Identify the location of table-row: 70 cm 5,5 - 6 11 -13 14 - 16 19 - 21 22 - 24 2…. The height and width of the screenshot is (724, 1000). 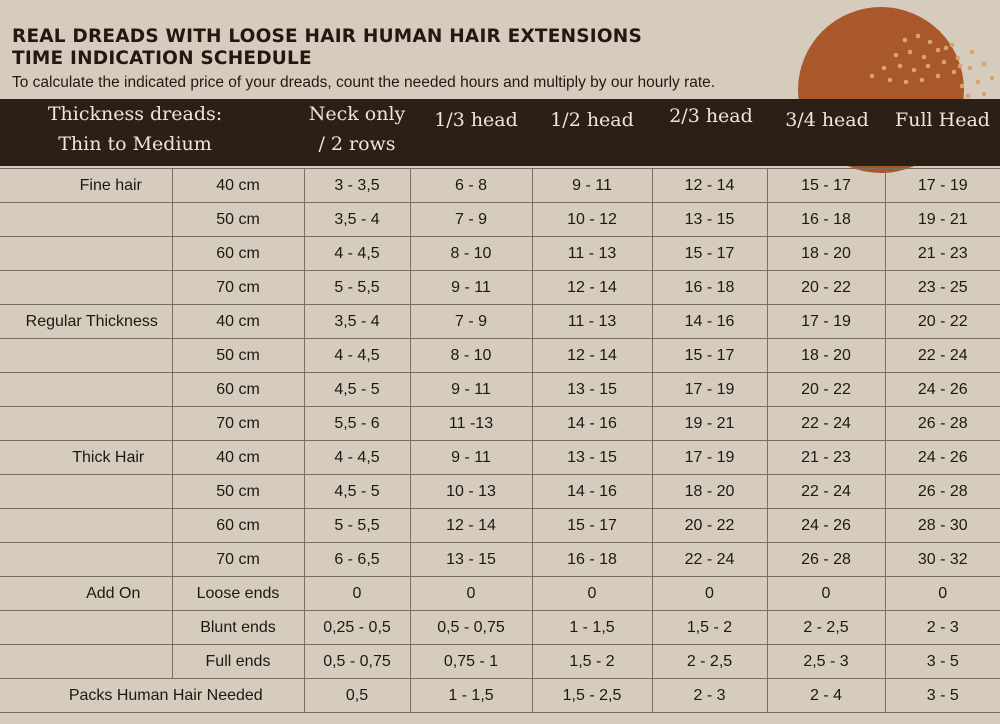
(500, 423).